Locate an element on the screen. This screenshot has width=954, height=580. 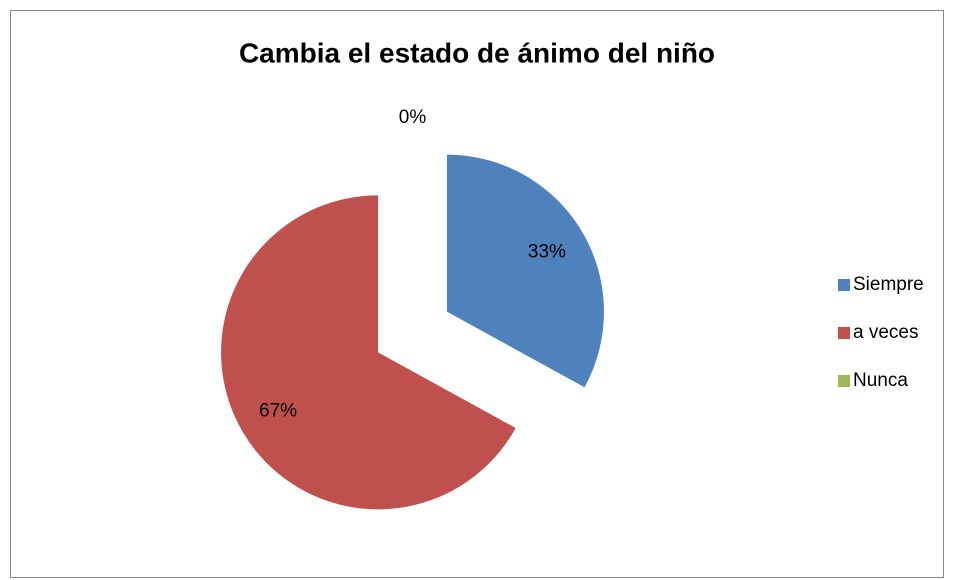
chart-title: Cambia el estado de ánimo del niño is located at coordinates (477, 52).